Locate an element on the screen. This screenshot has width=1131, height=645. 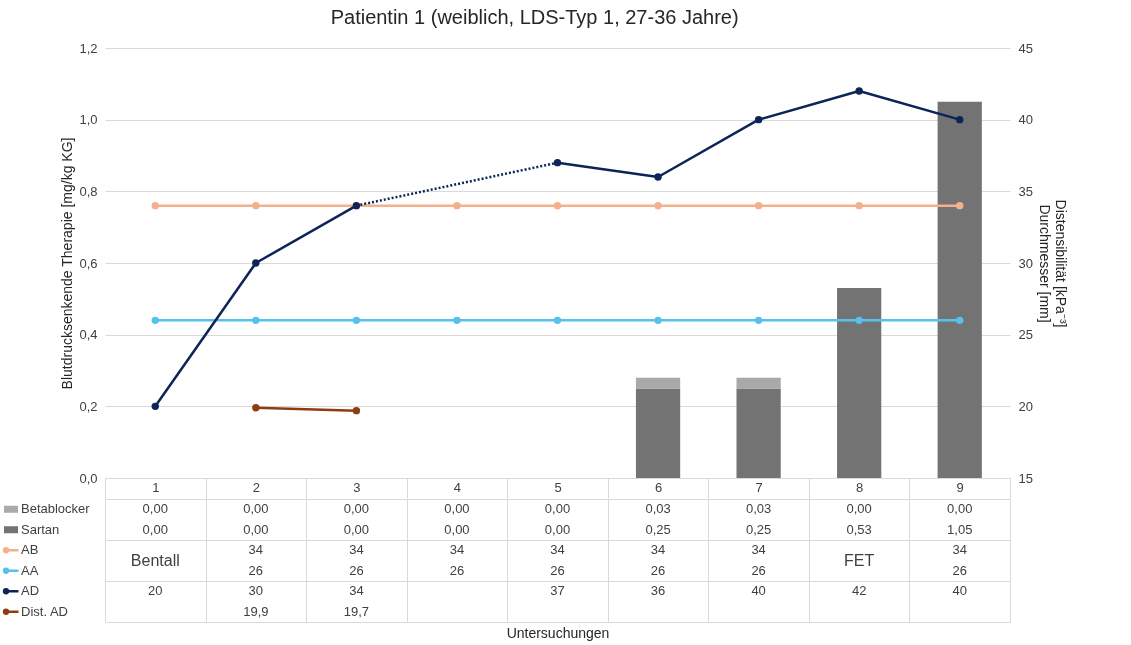
chart-title: Patientin 1 (weiblich, LDS-Typ 1, 27-36 Jahre) is located at coordinates (534, 17).